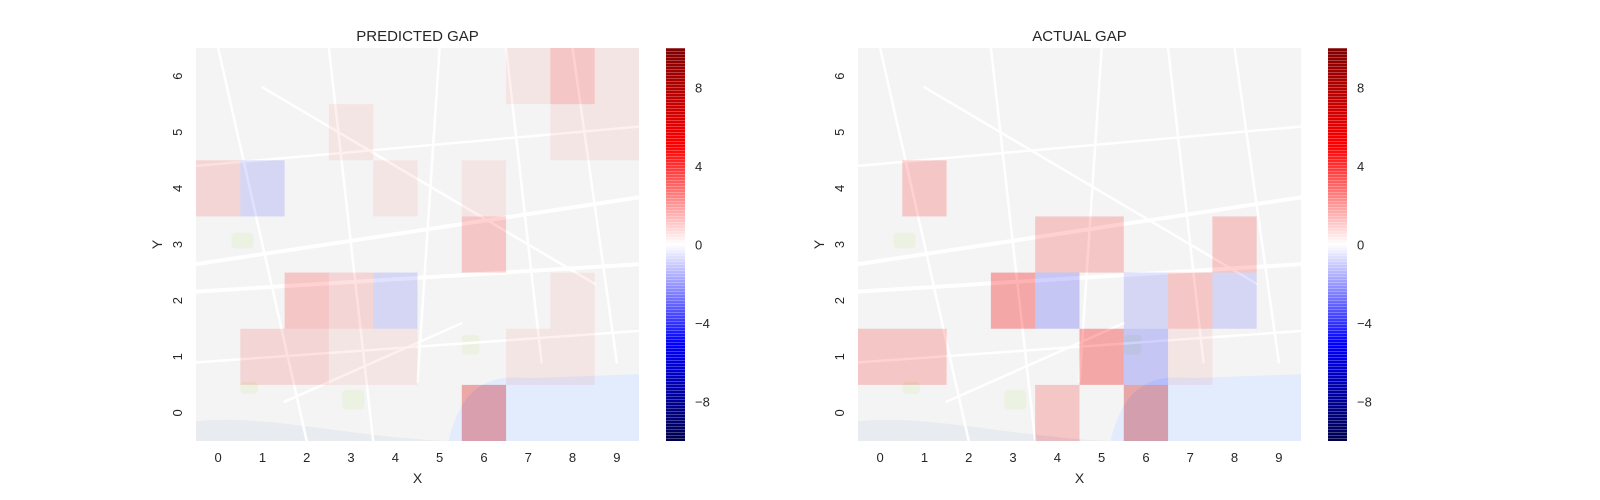  I want to click on x-tick-label: 7, so click(528, 457).